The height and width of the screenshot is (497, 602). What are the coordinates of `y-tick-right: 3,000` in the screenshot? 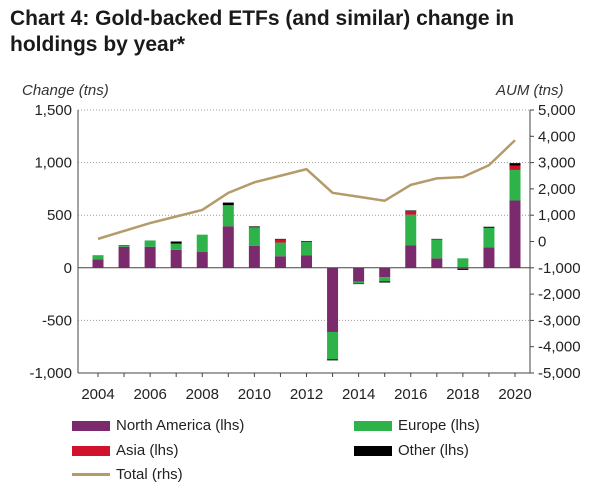 It's located at (557, 163).